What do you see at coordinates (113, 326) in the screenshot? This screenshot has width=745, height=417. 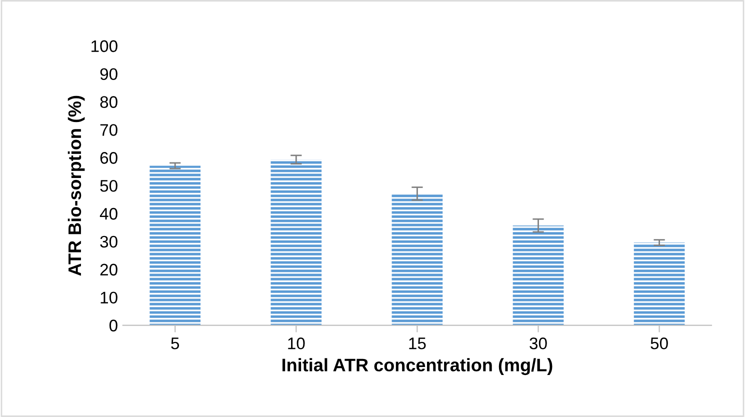 I see `y-tick-label: 0` at bounding box center [113, 326].